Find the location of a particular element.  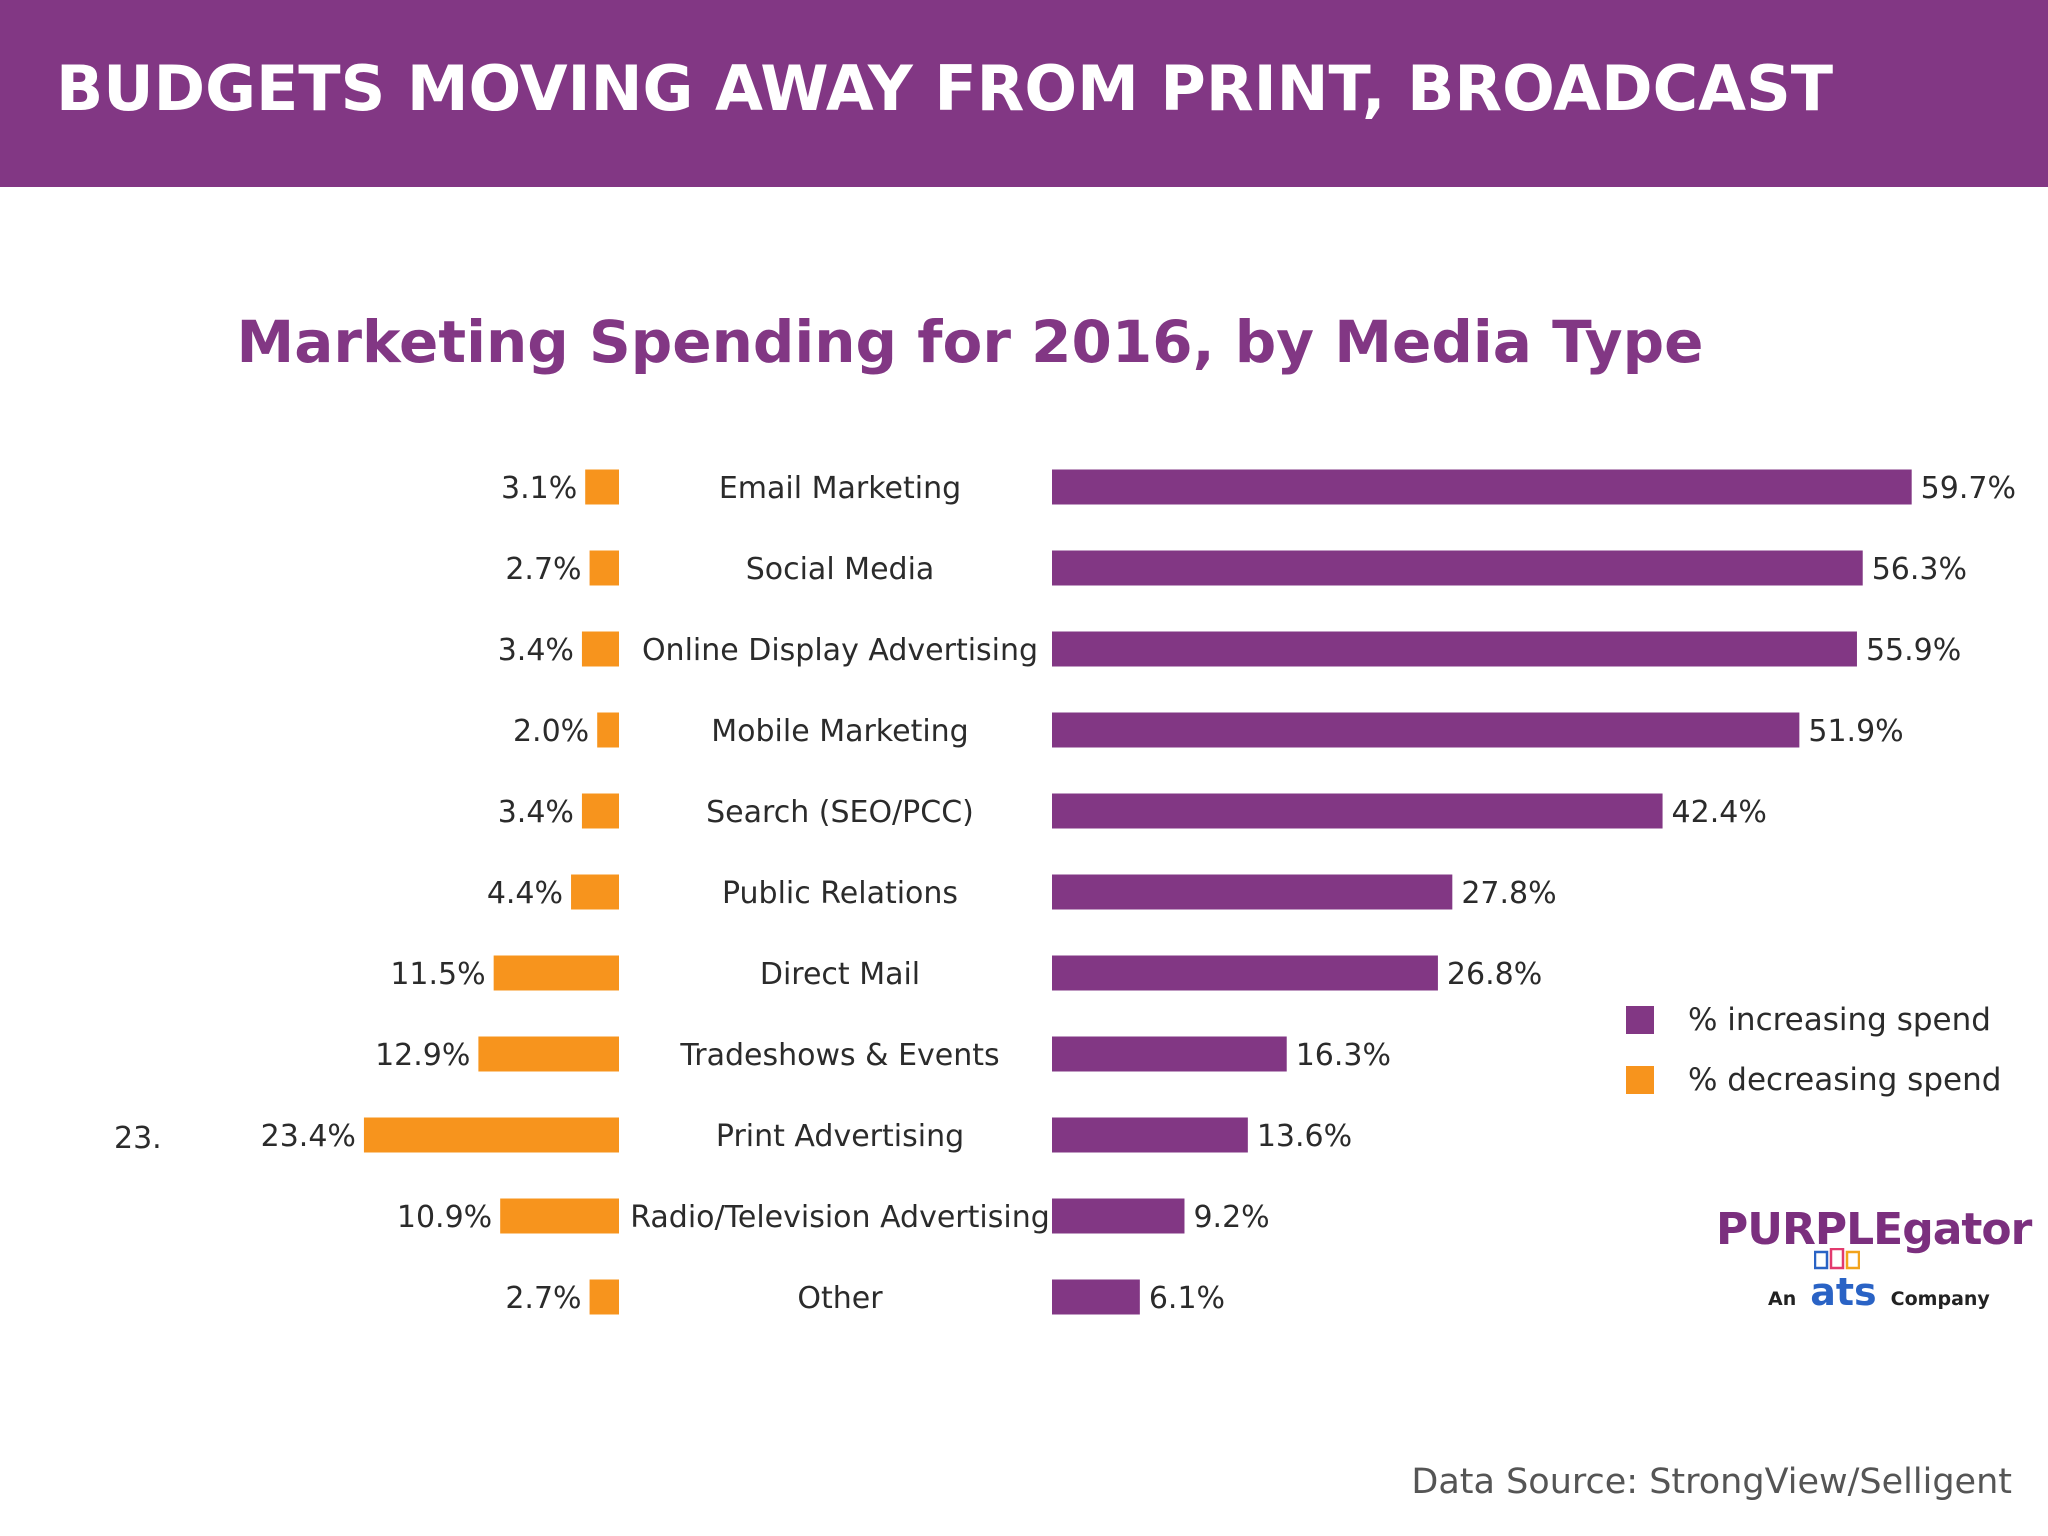

bar-decreasing-search-seo-pcc is located at coordinates (600, 811).